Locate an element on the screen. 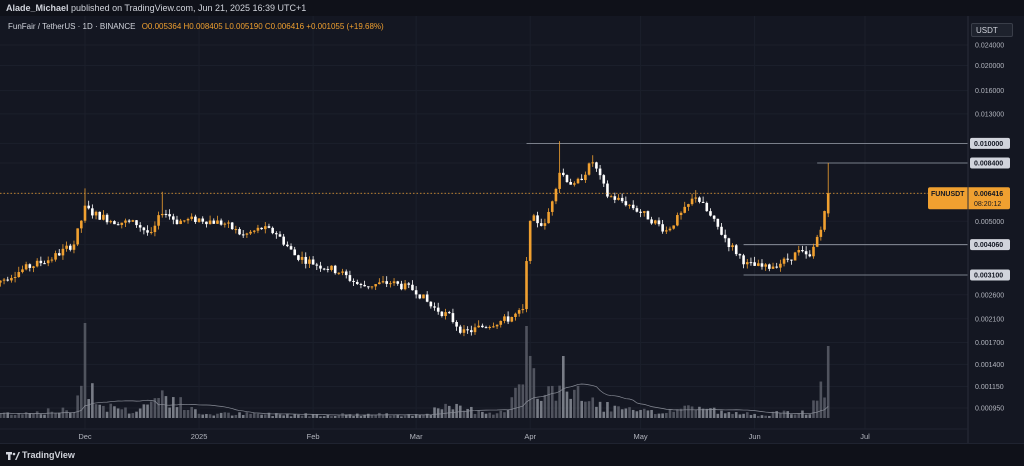 The height and width of the screenshot is (466, 1024). current-price-tag is located at coordinates (969, 198).